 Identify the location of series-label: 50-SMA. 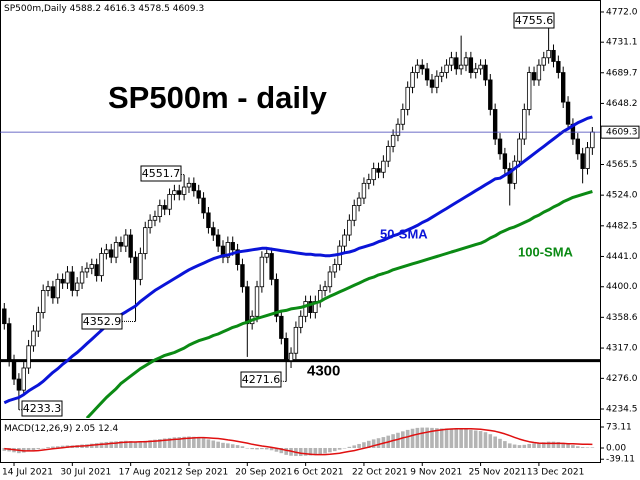
(404, 233).